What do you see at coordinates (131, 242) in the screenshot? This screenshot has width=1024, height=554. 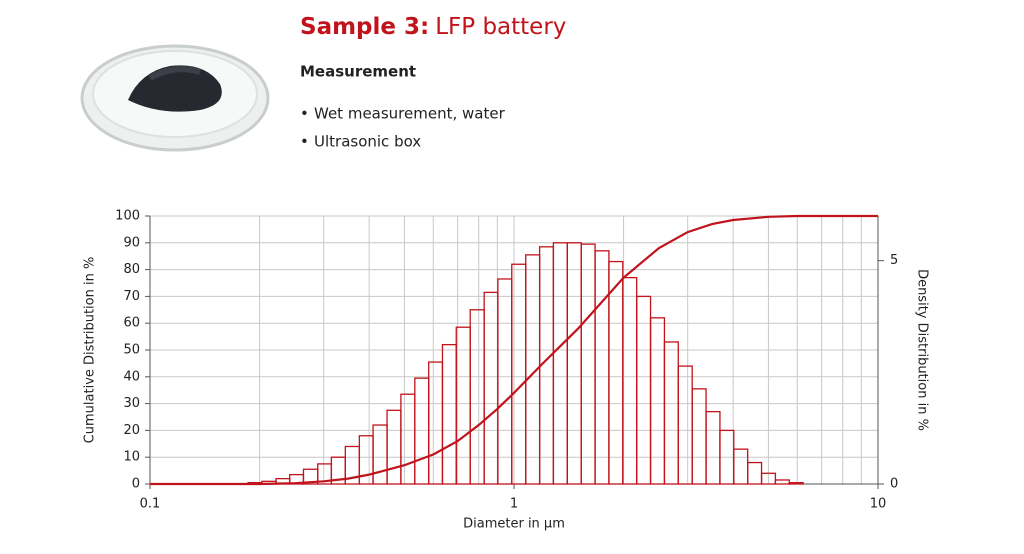 I see `y-tick-label: 90` at bounding box center [131, 242].